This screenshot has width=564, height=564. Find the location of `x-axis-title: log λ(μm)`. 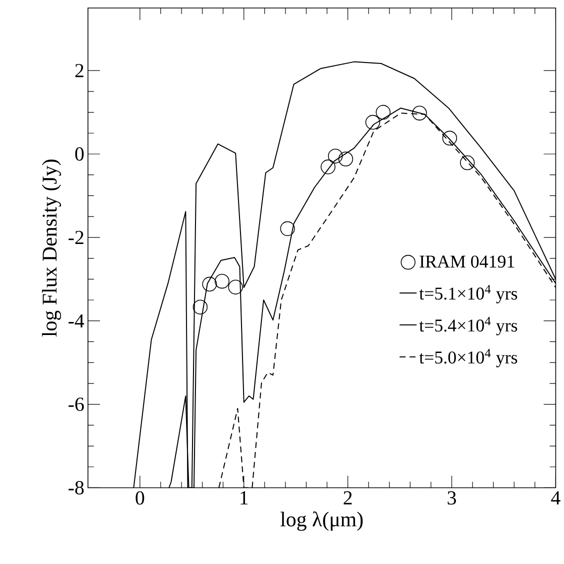

x-axis-title: log λ(μm) is located at coordinates (321, 521).